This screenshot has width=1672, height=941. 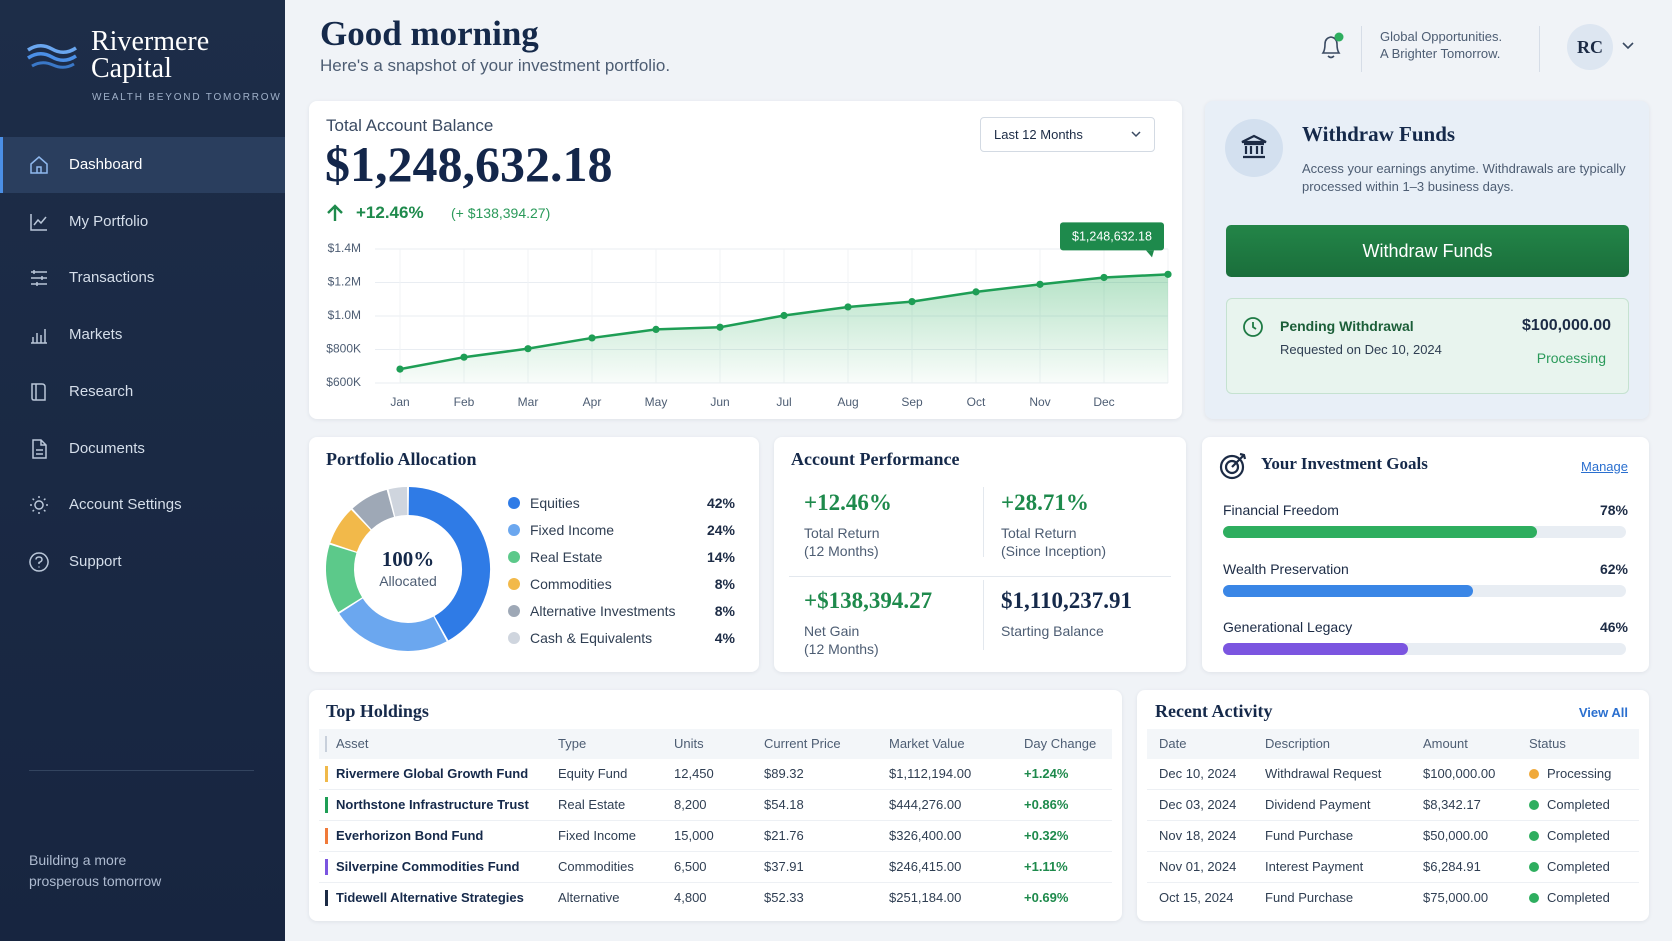 I want to click on goal-value: 62%, so click(x=1613, y=568).